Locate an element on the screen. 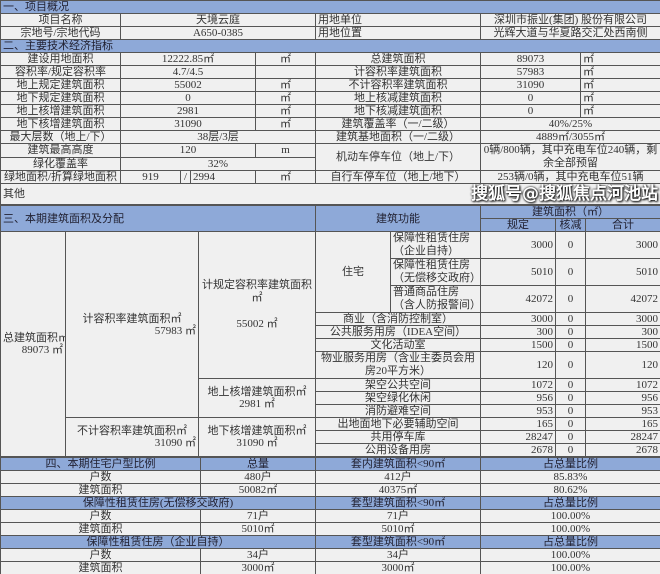 This screenshot has height=574, width=660. label: 不计容积率建筑面积 is located at coordinates (398, 85).